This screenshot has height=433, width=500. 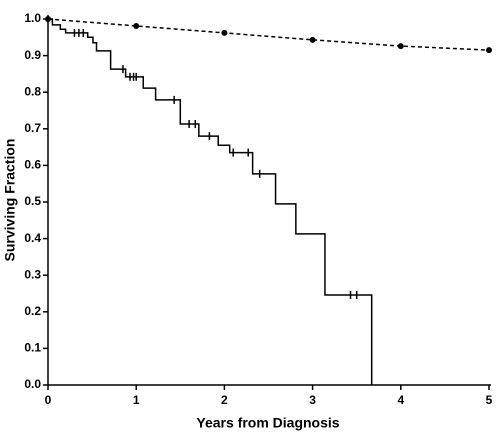 What do you see at coordinates (136, 400) in the screenshot?
I see `x-tick-label: 1` at bounding box center [136, 400].